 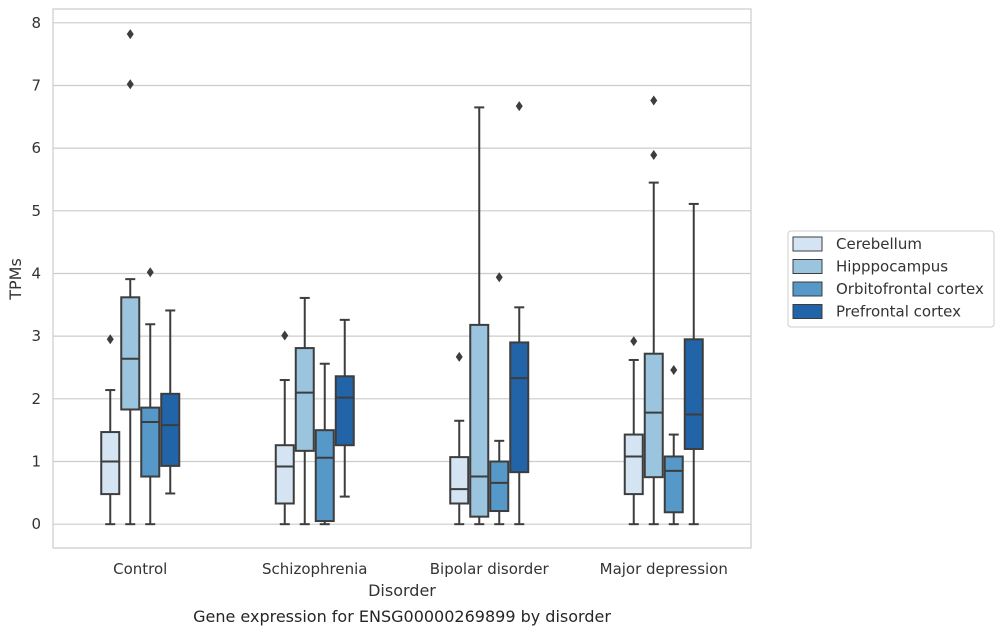 I want to click on y-tick-labels: 0 1 2 3 4 5 6 7 8, so click(x=36, y=273).